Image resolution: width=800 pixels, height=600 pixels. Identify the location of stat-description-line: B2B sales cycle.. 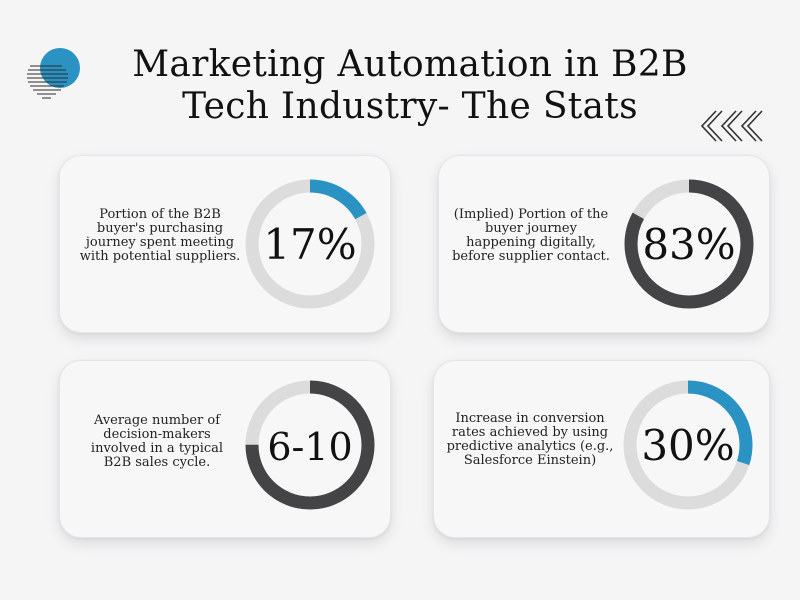
(157, 462).